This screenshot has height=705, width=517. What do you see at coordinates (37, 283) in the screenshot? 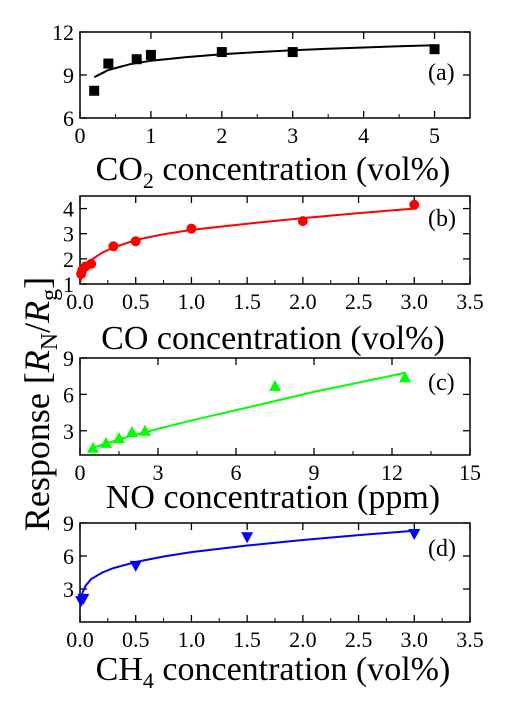
I see `y-label-suffix: ]` at bounding box center [37, 283].